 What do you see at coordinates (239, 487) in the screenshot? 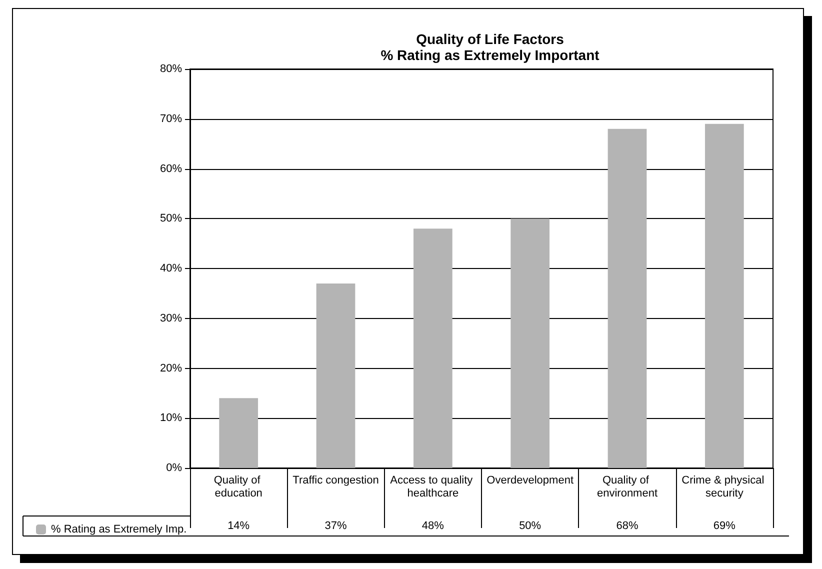
I see `x-tick-label: Quality of education` at bounding box center [239, 487].